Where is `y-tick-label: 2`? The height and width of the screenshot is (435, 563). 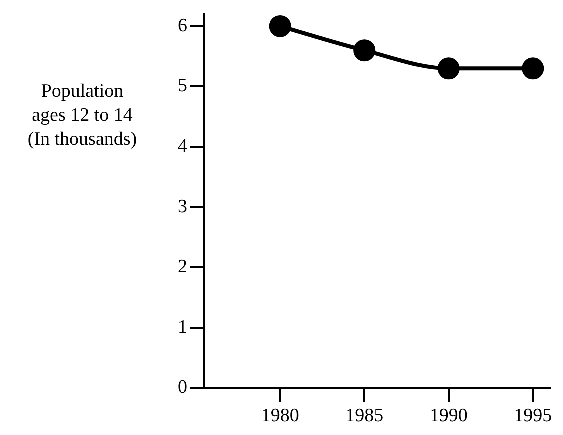
y-tick-label: 2 is located at coordinates (183, 267).